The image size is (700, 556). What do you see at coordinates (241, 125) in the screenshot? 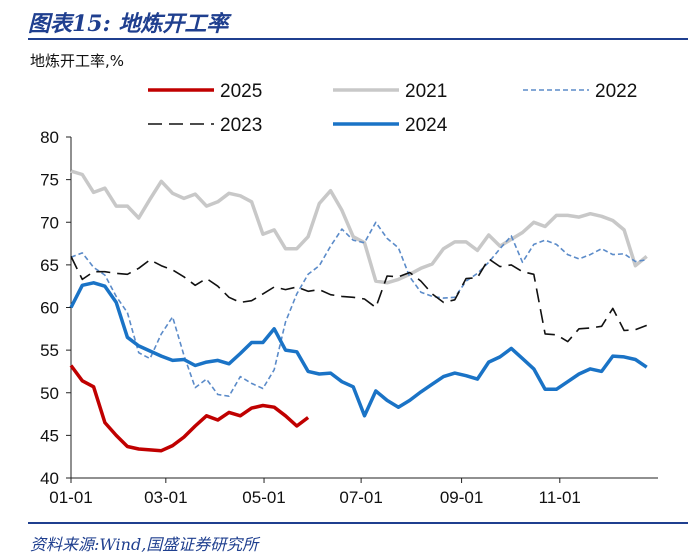
I see `legend-label-2023: 2023` at bounding box center [241, 125].